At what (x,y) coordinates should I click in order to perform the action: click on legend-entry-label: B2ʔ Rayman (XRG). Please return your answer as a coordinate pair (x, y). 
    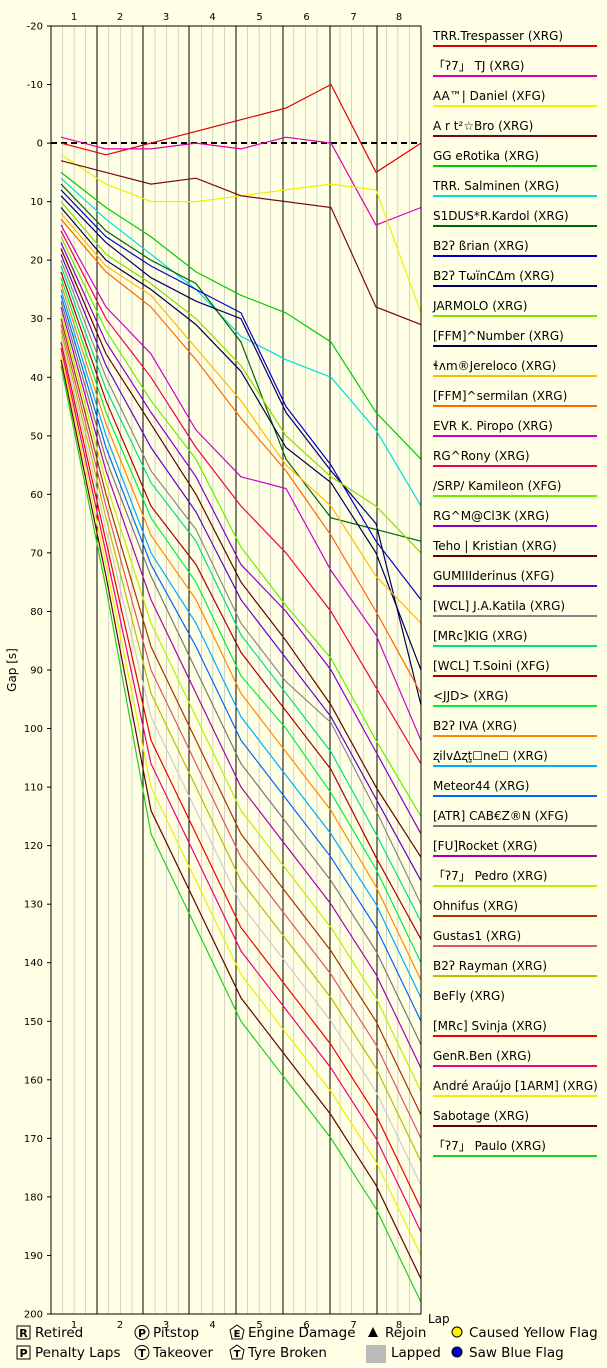
    Looking at the image, I should click on (490, 966).